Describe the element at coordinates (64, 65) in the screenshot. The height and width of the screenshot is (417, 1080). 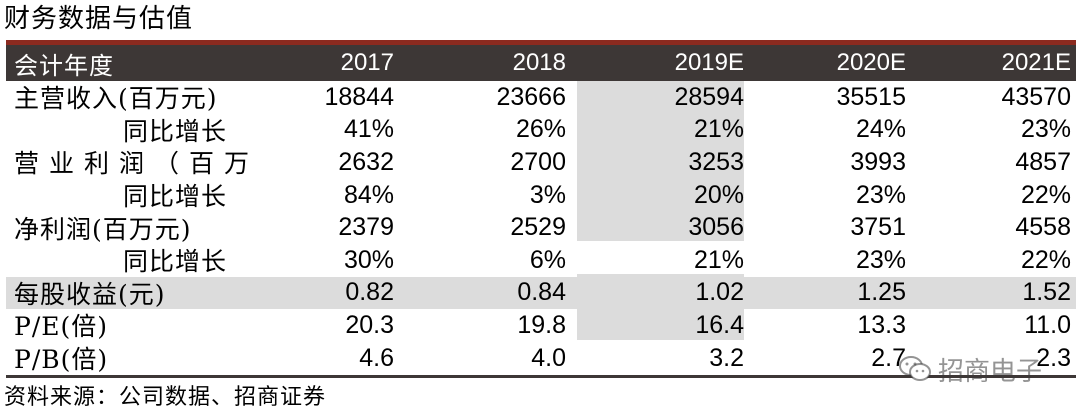
I see `header-cell: 会计年度` at that location.